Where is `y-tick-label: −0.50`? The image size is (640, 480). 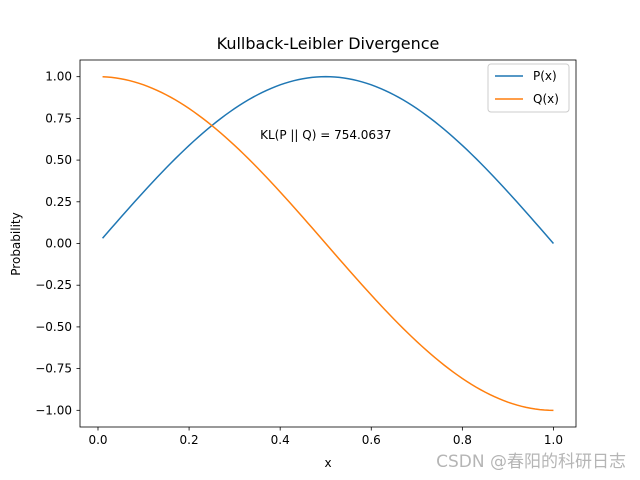
y-tick-label: −0.50 is located at coordinates (53, 327).